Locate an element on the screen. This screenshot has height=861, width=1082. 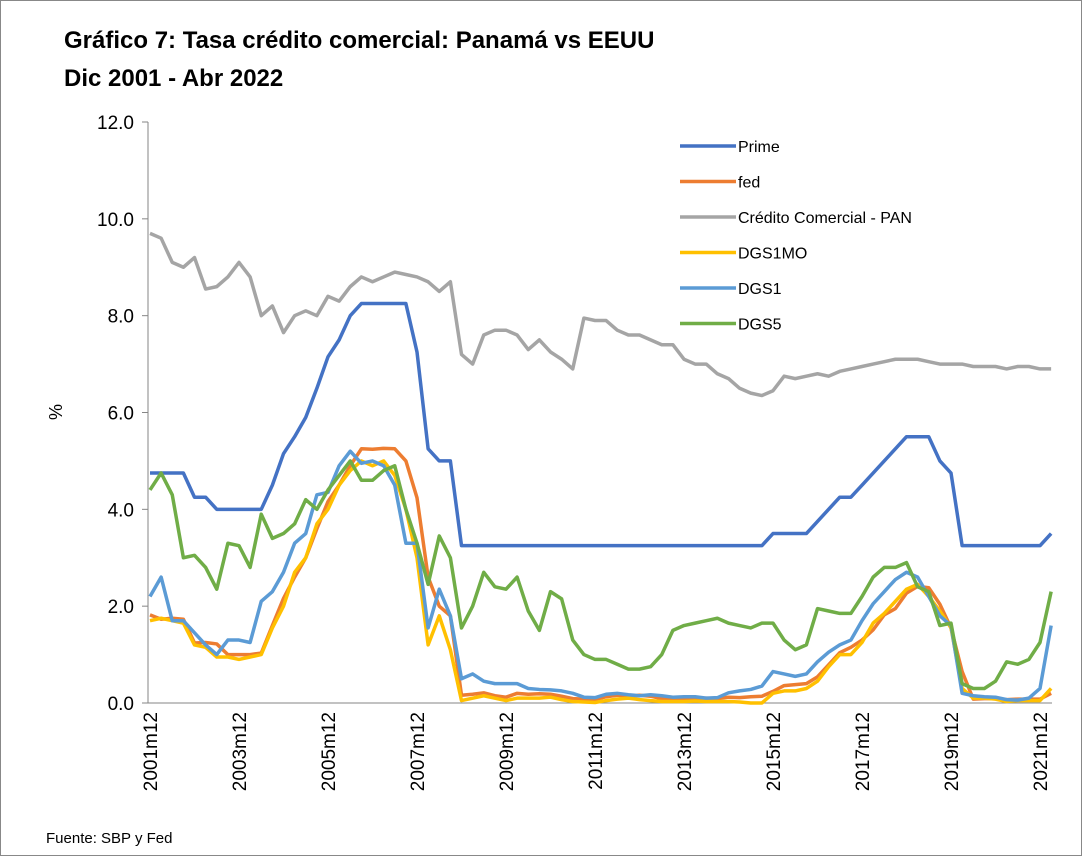
chart-subtitle: Dic 2001 - Abr 2022 is located at coordinates (173, 78).